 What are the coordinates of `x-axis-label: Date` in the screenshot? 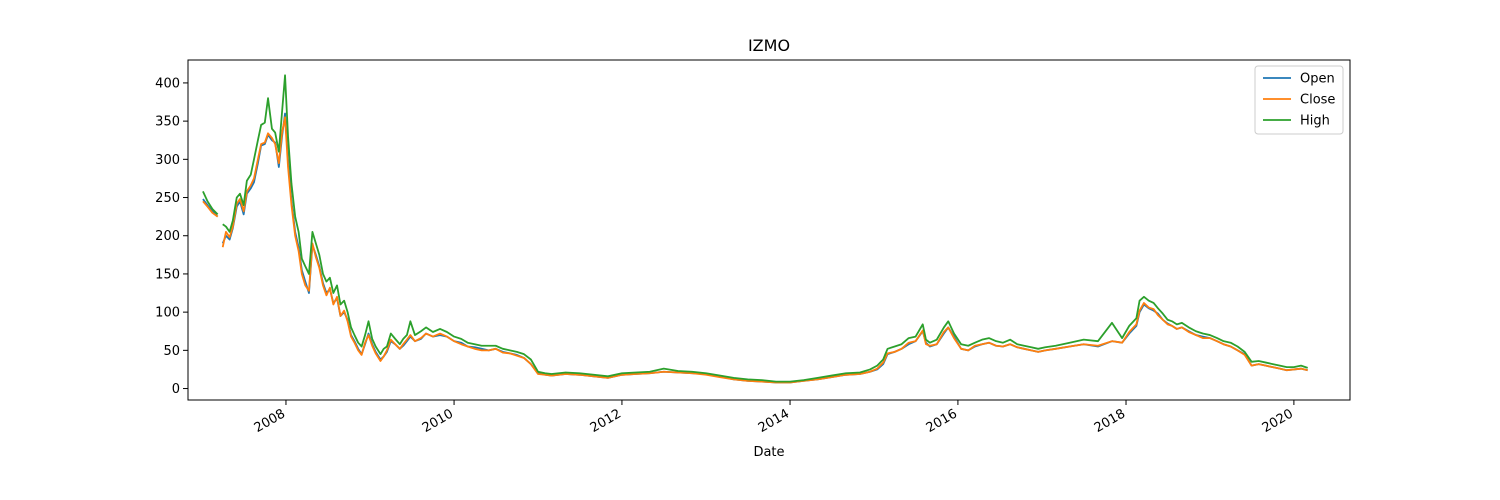 It's located at (768, 452).